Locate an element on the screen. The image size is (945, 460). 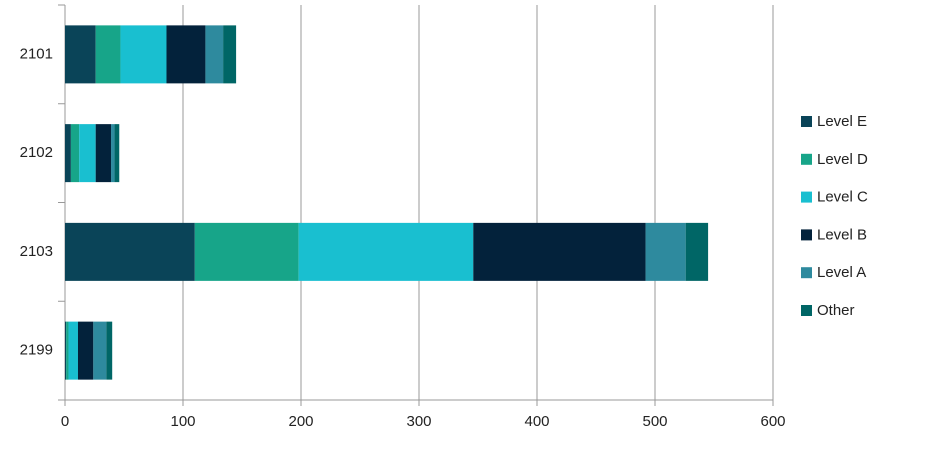
legend-label: Level D is located at coordinates (842, 159).